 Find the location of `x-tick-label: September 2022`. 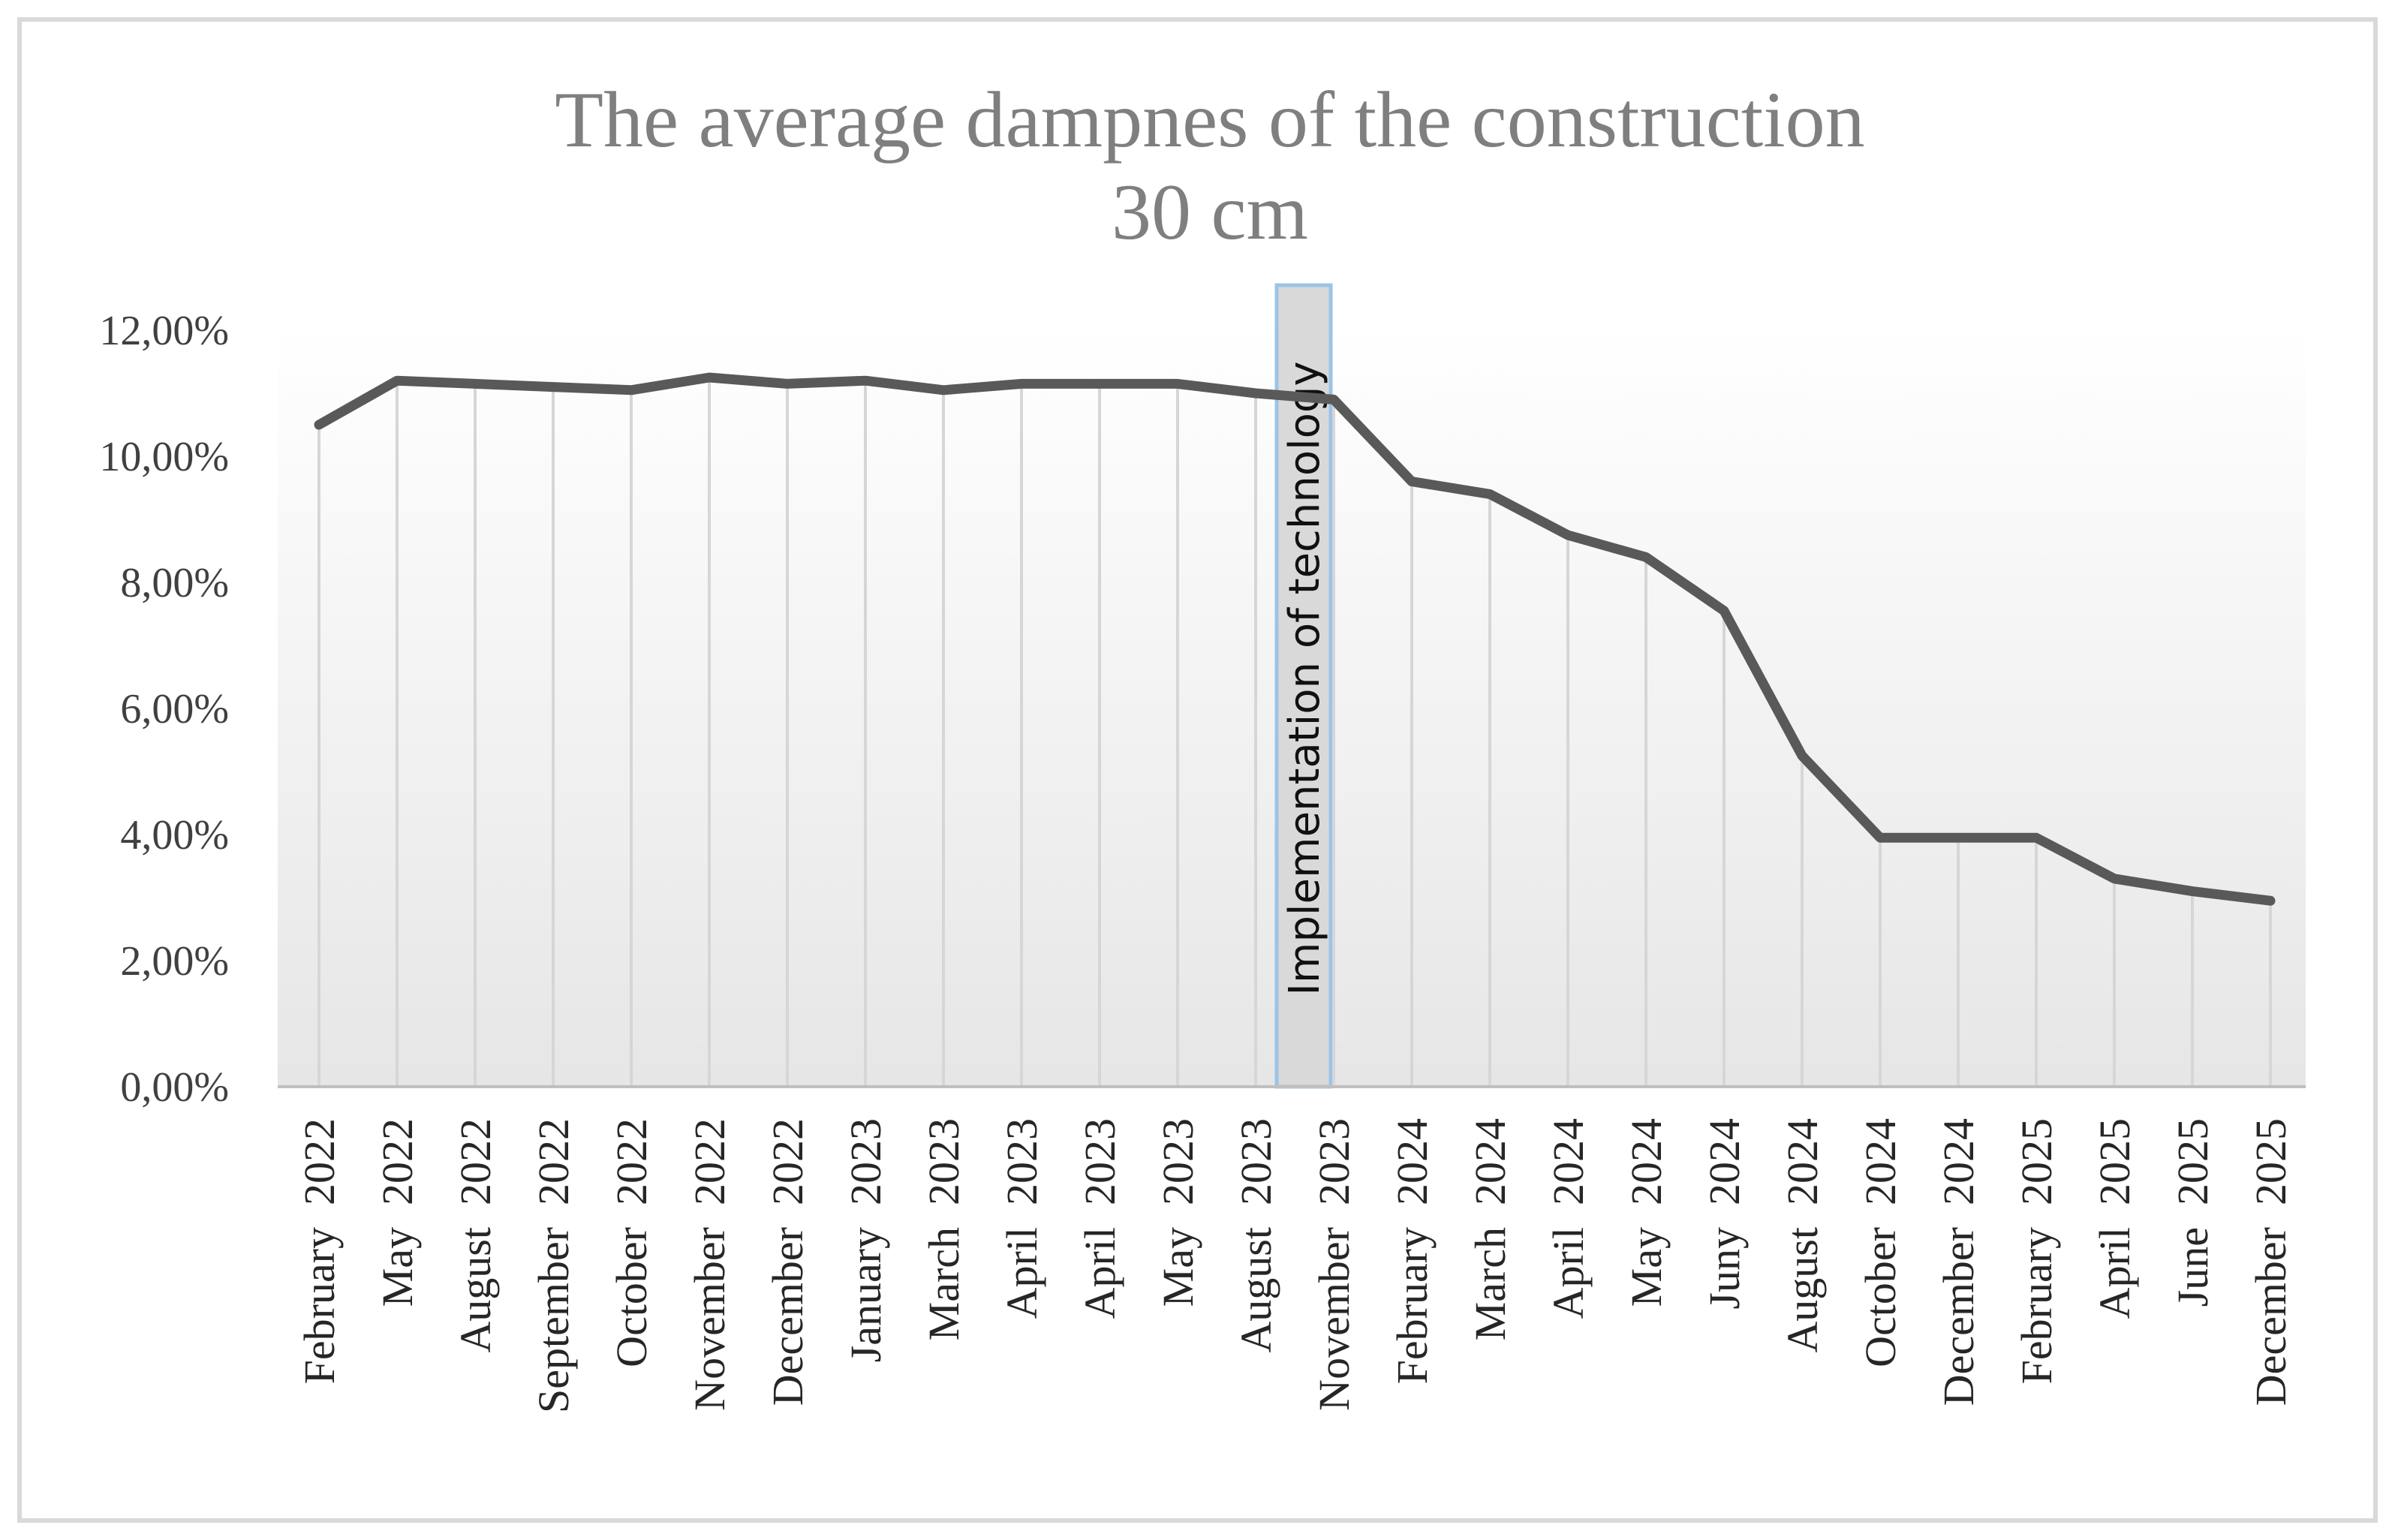

x-tick-label: September 2022 is located at coordinates (553, 1265).